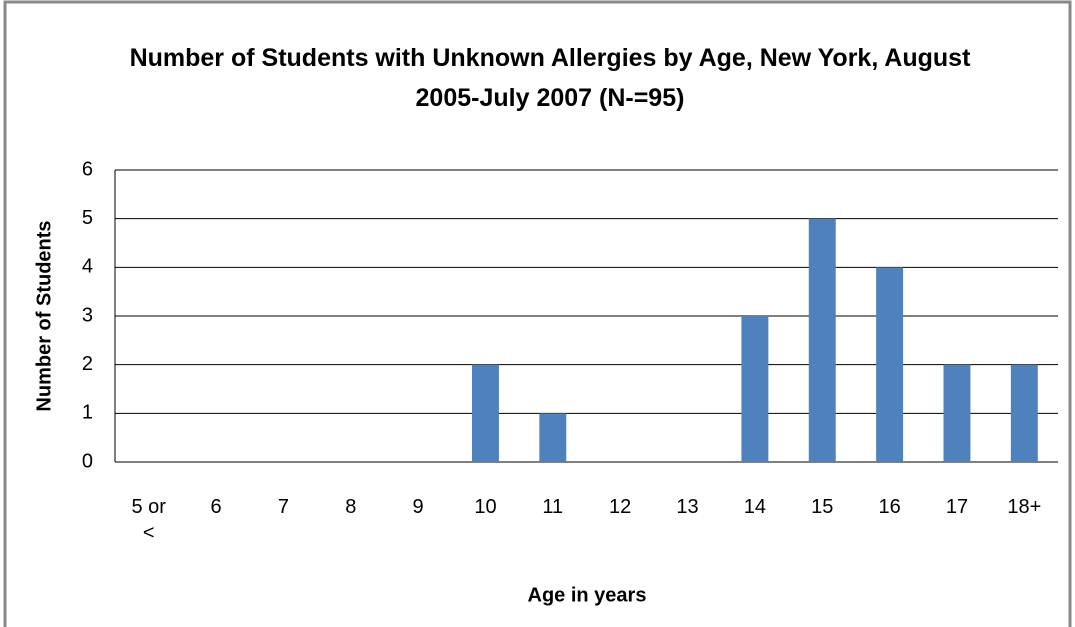  I want to click on x-tick-label: 14, so click(755, 507).